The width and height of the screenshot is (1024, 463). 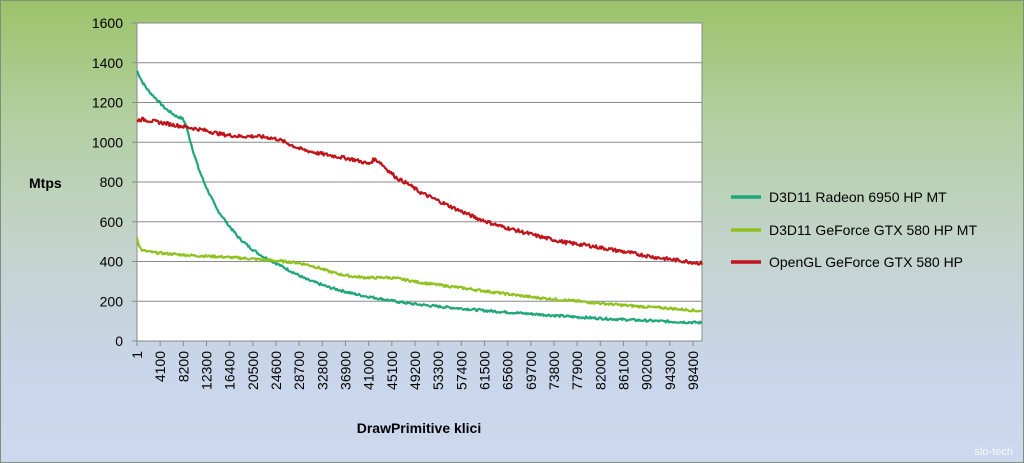 I want to click on watermark-text: slo-tech, so click(x=993, y=452).